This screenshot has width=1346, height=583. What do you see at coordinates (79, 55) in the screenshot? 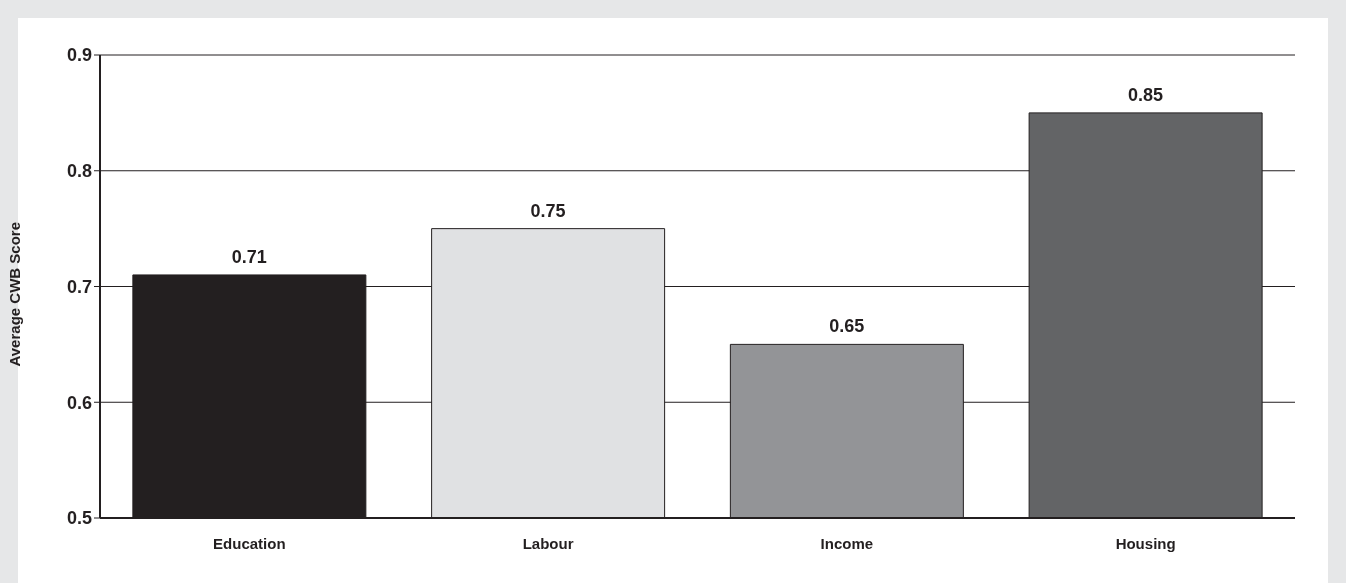
I see `y-tick-label: 0.9` at bounding box center [79, 55].